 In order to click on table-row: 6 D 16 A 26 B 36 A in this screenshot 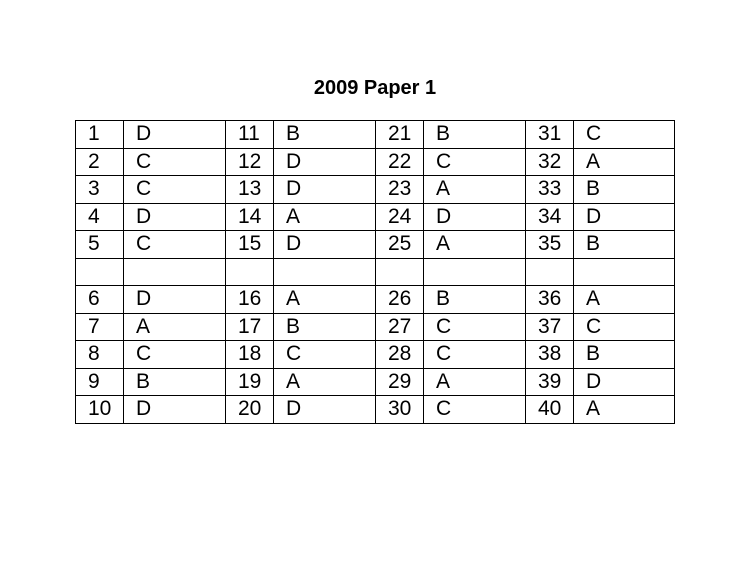, I will do `click(375, 299)`.